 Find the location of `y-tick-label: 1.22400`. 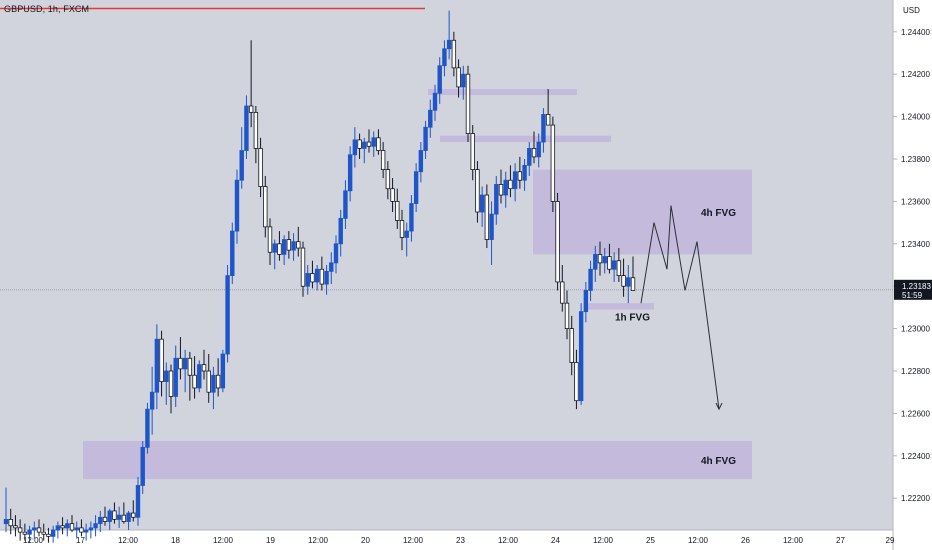

y-tick-label: 1.22400 is located at coordinates (915, 456).